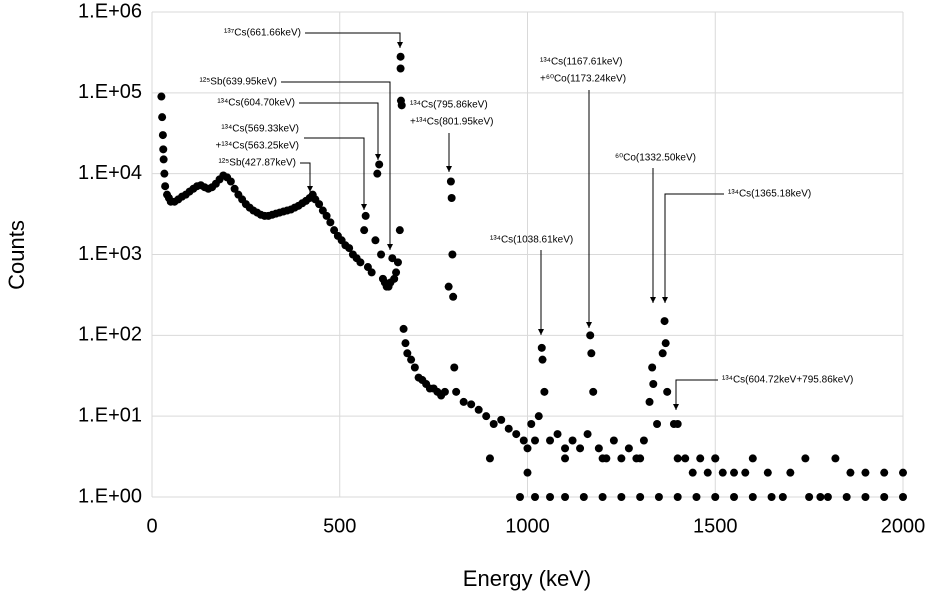 The image size is (934, 600). Describe the element at coordinates (110, 92) in the screenshot. I see `y-tick-label: 1.E+05` at that location.